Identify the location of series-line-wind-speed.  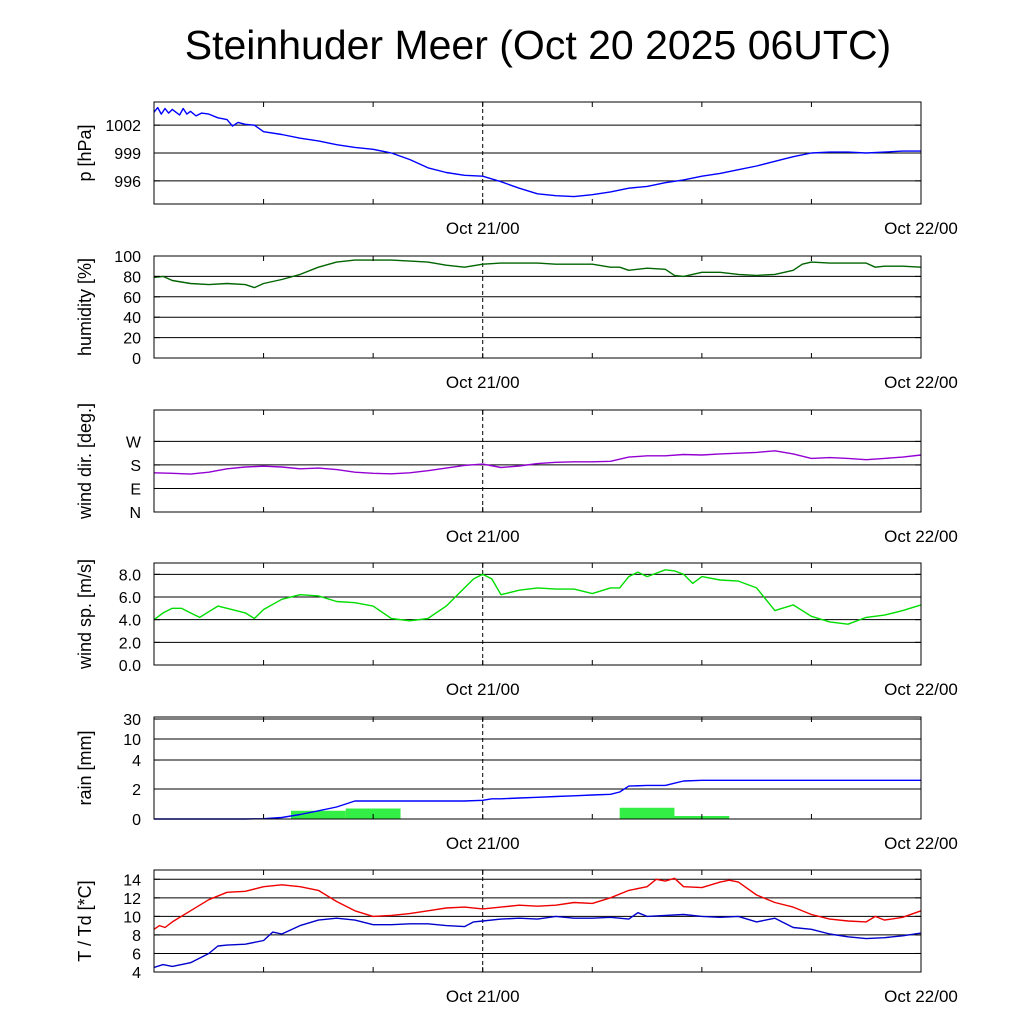
(537, 597).